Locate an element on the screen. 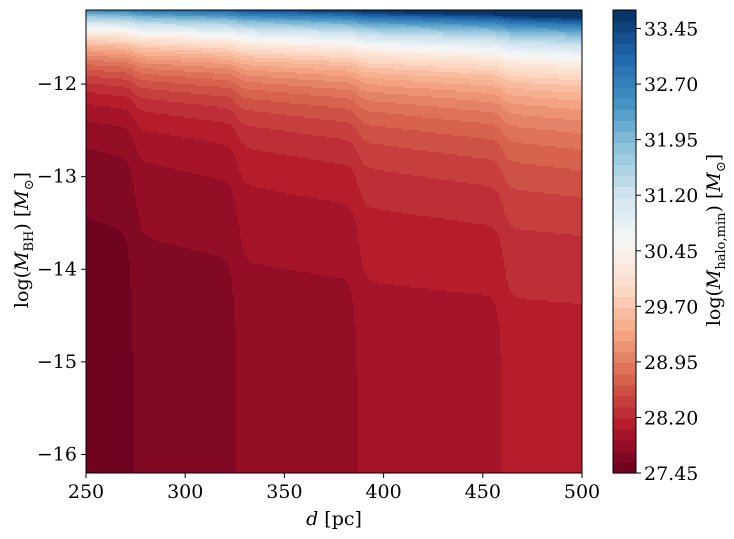 Image resolution: width=734 pixels, height=539 pixels. colorbar-tick-label: 28.95 is located at coordinates (671, 363).